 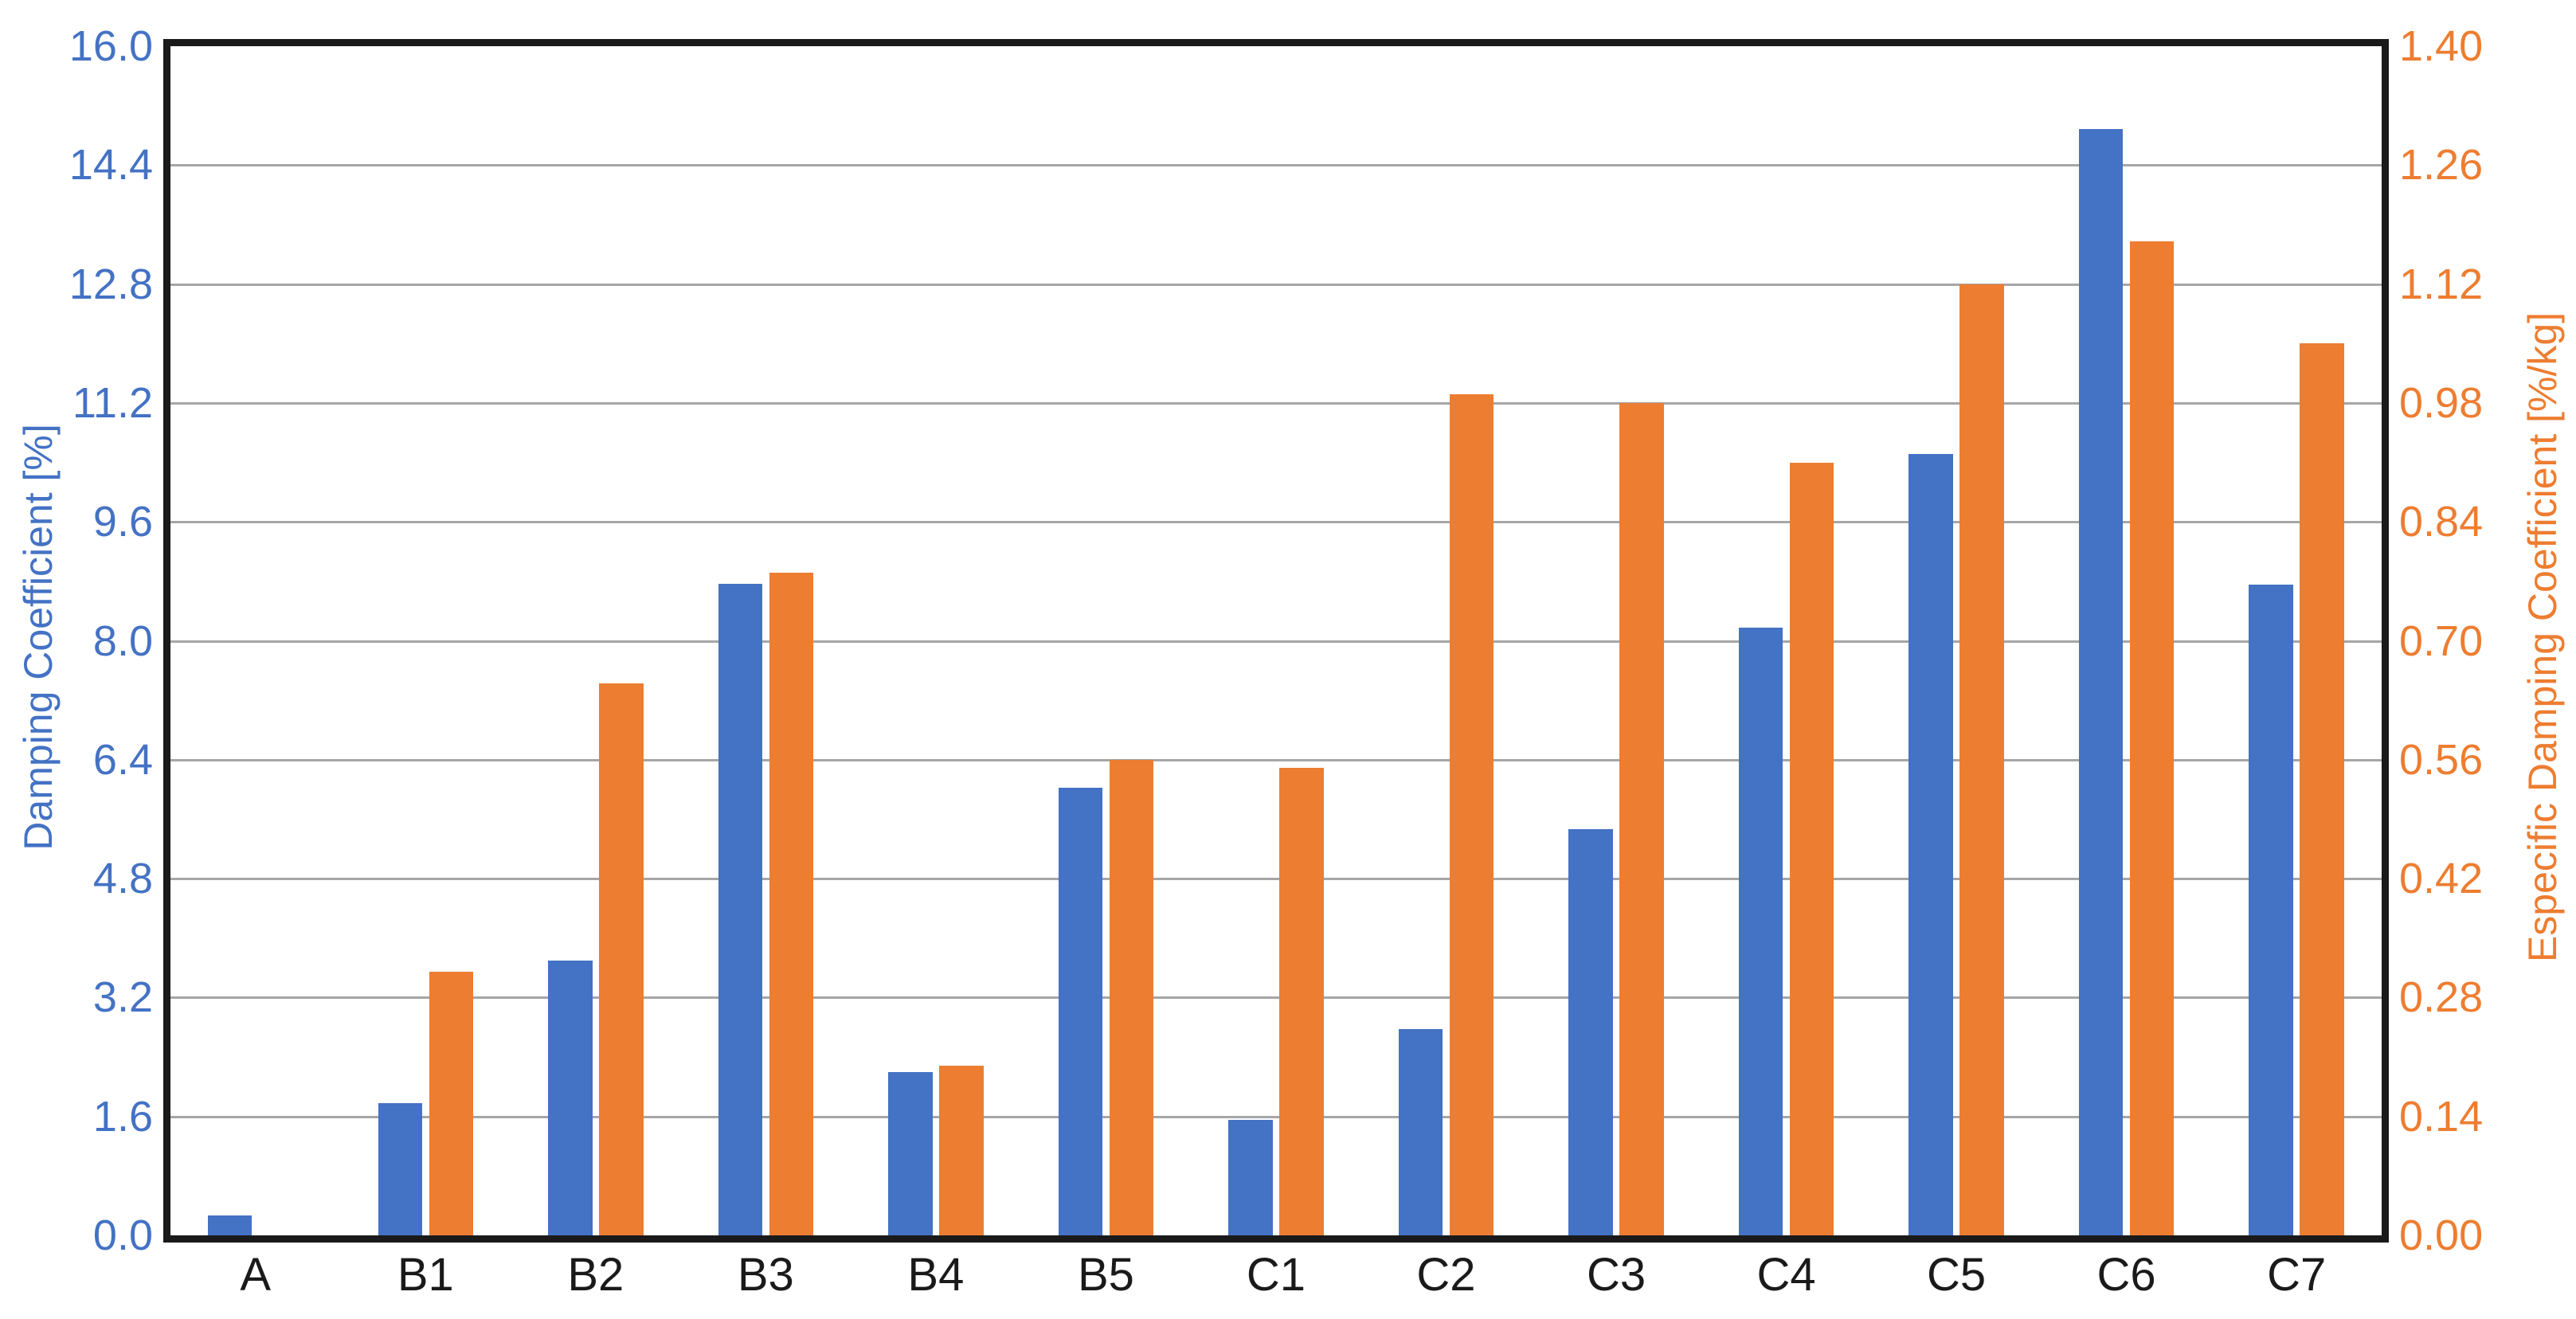 What do you see at coordinates (122, 640) in the screenshot?
I see `left-axis-tick-label: 8.0` at bounding box center [122, 640].